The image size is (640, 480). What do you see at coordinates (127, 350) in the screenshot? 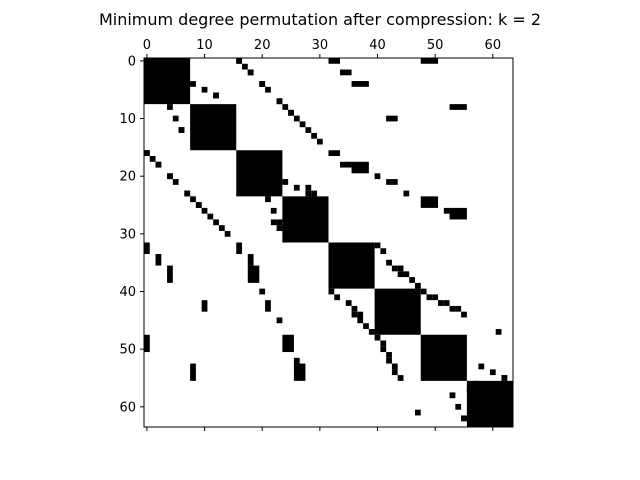
I see `y-tick-label: 50` at bounding box center [127, 350].